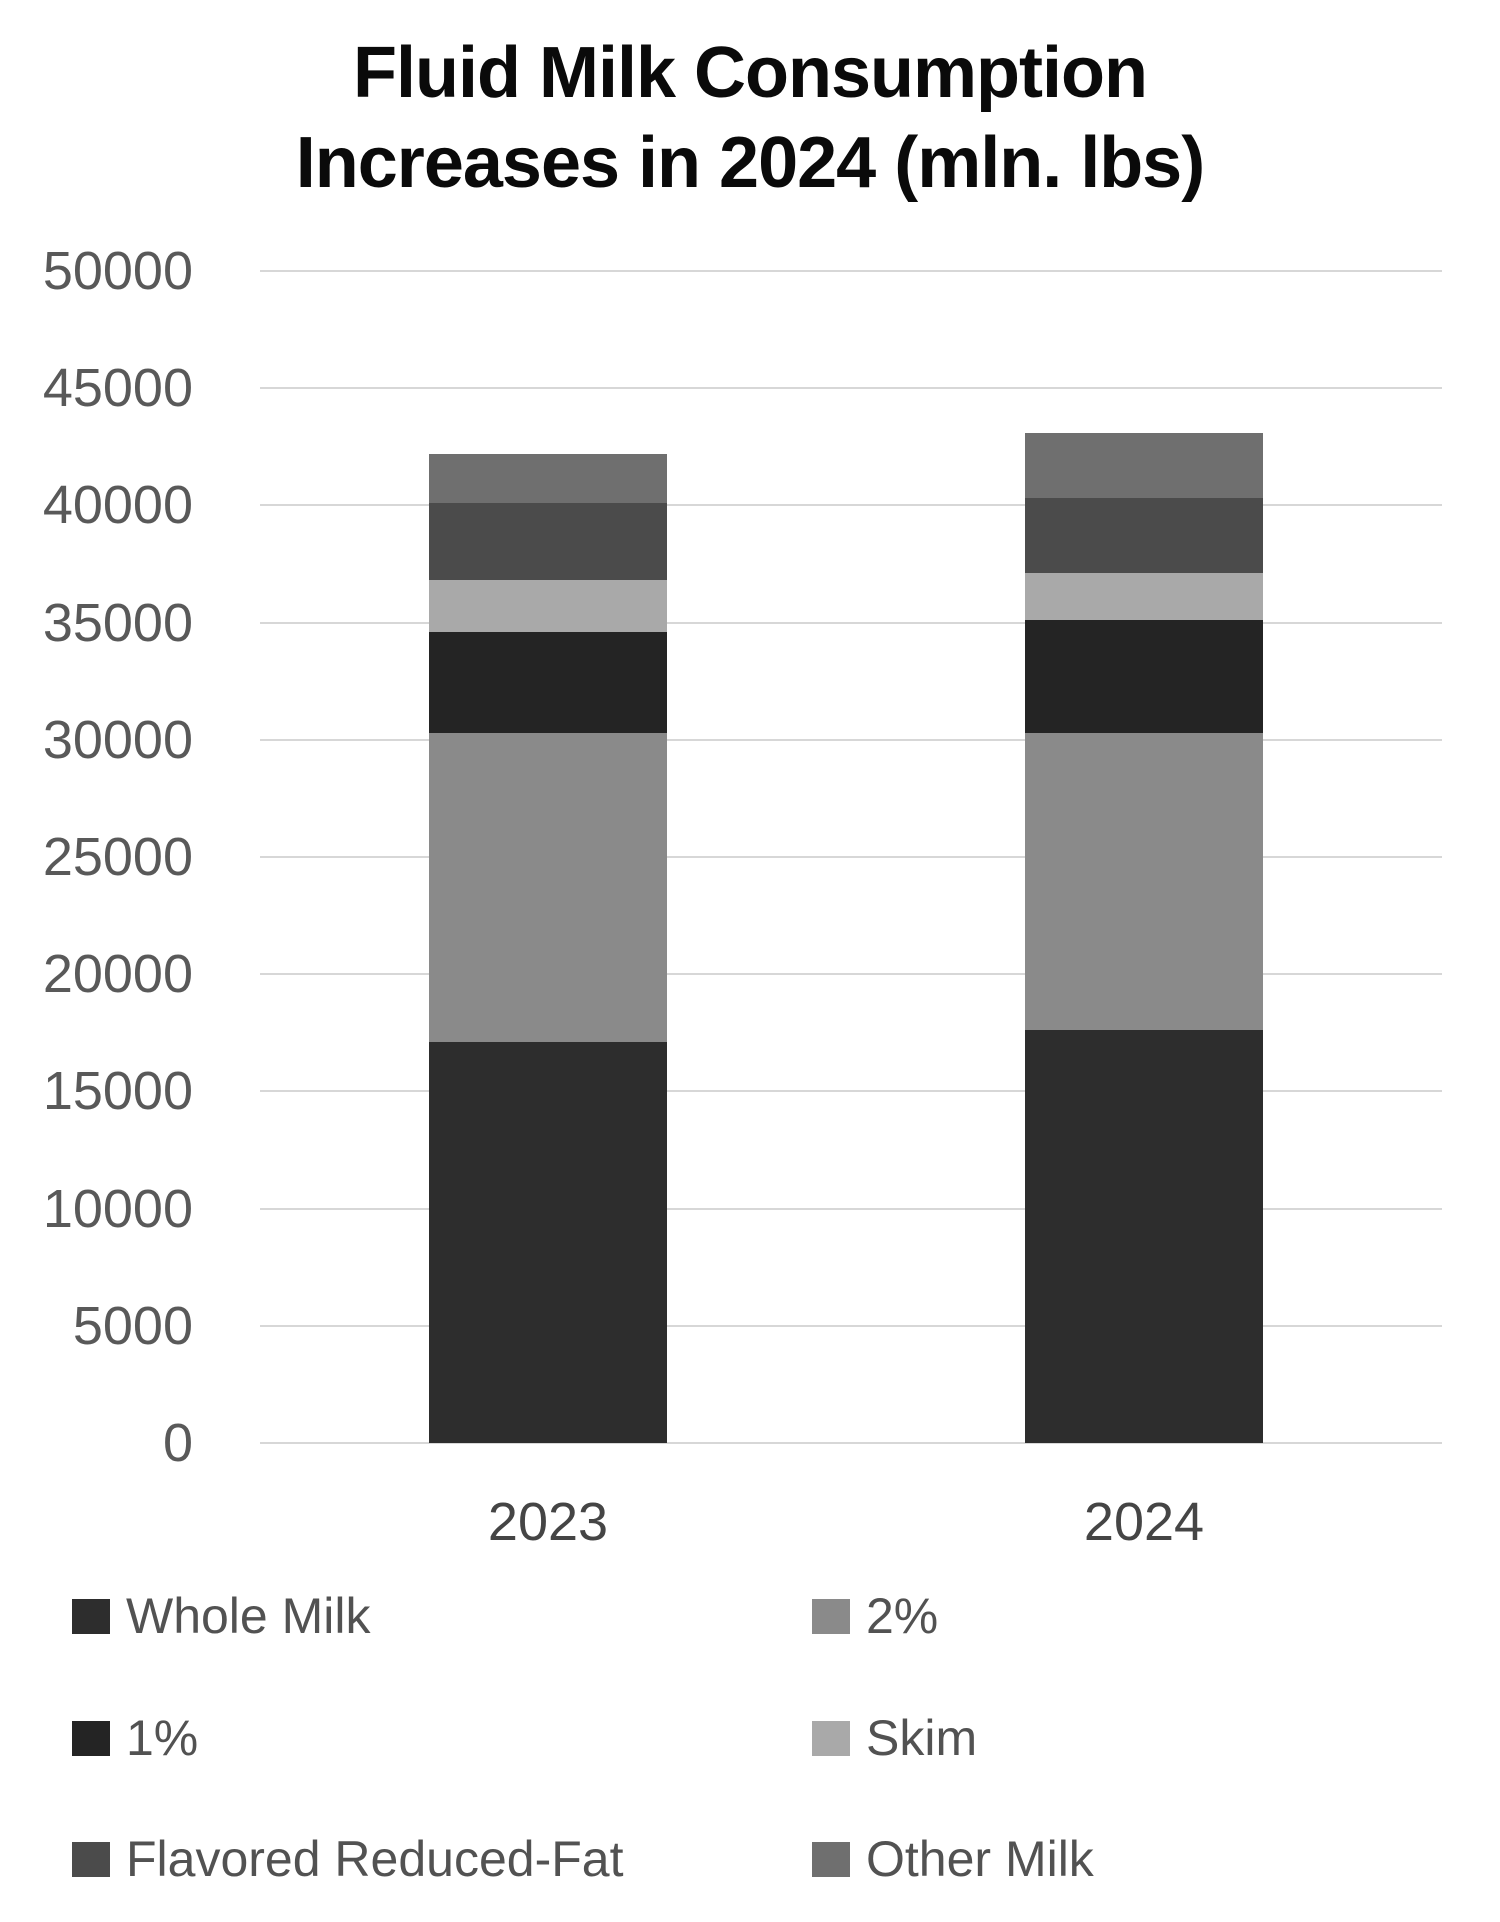  What do you see at coordinates (1144, 465) in the screenshot?
I see `bar-2024-segment-other-milk` at bounding box center [1144, 465].